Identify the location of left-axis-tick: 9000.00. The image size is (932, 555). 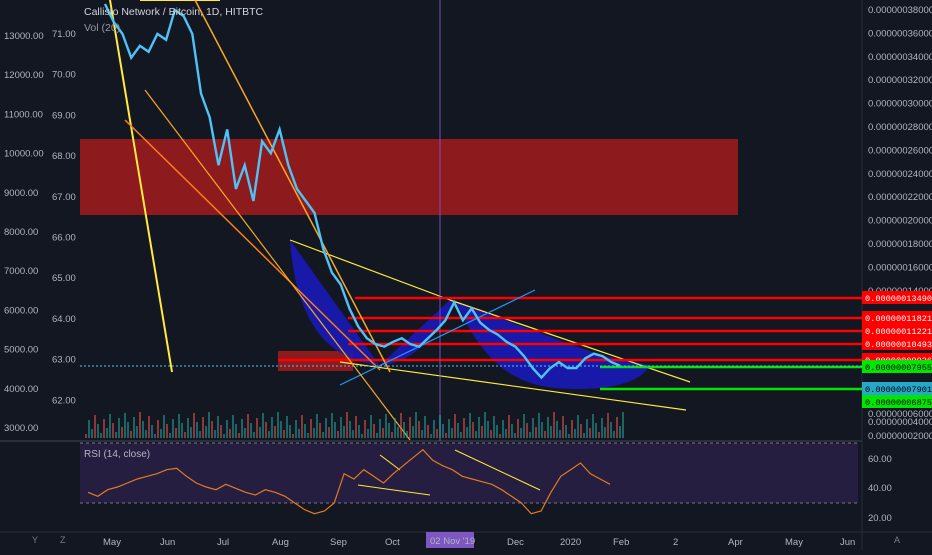
(21, 193).